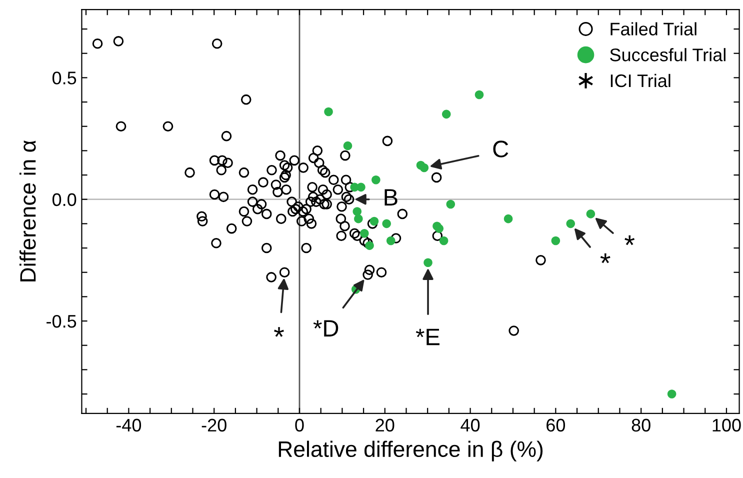 This screenshot has height=478, width=743. What do you see at coordinates (500, 149) in the screenshot?
I see `annotation: C` at bounding box center [500, 149].